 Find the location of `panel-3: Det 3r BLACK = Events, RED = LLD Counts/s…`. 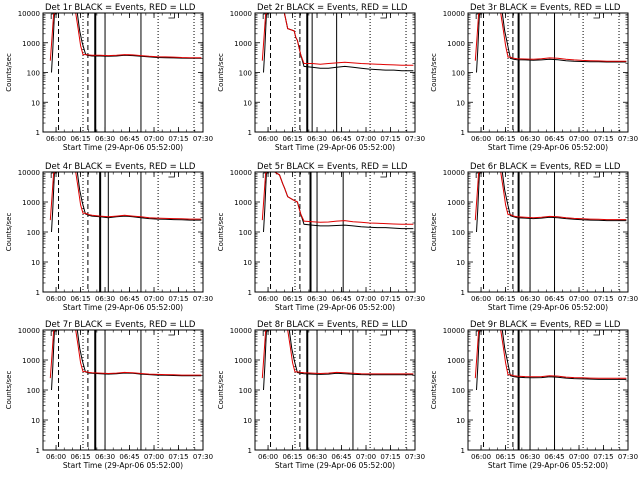

panel-3: Det 3r BLACK = Events, RED = LLD Counts/s… is located at coordinates (534, 77).